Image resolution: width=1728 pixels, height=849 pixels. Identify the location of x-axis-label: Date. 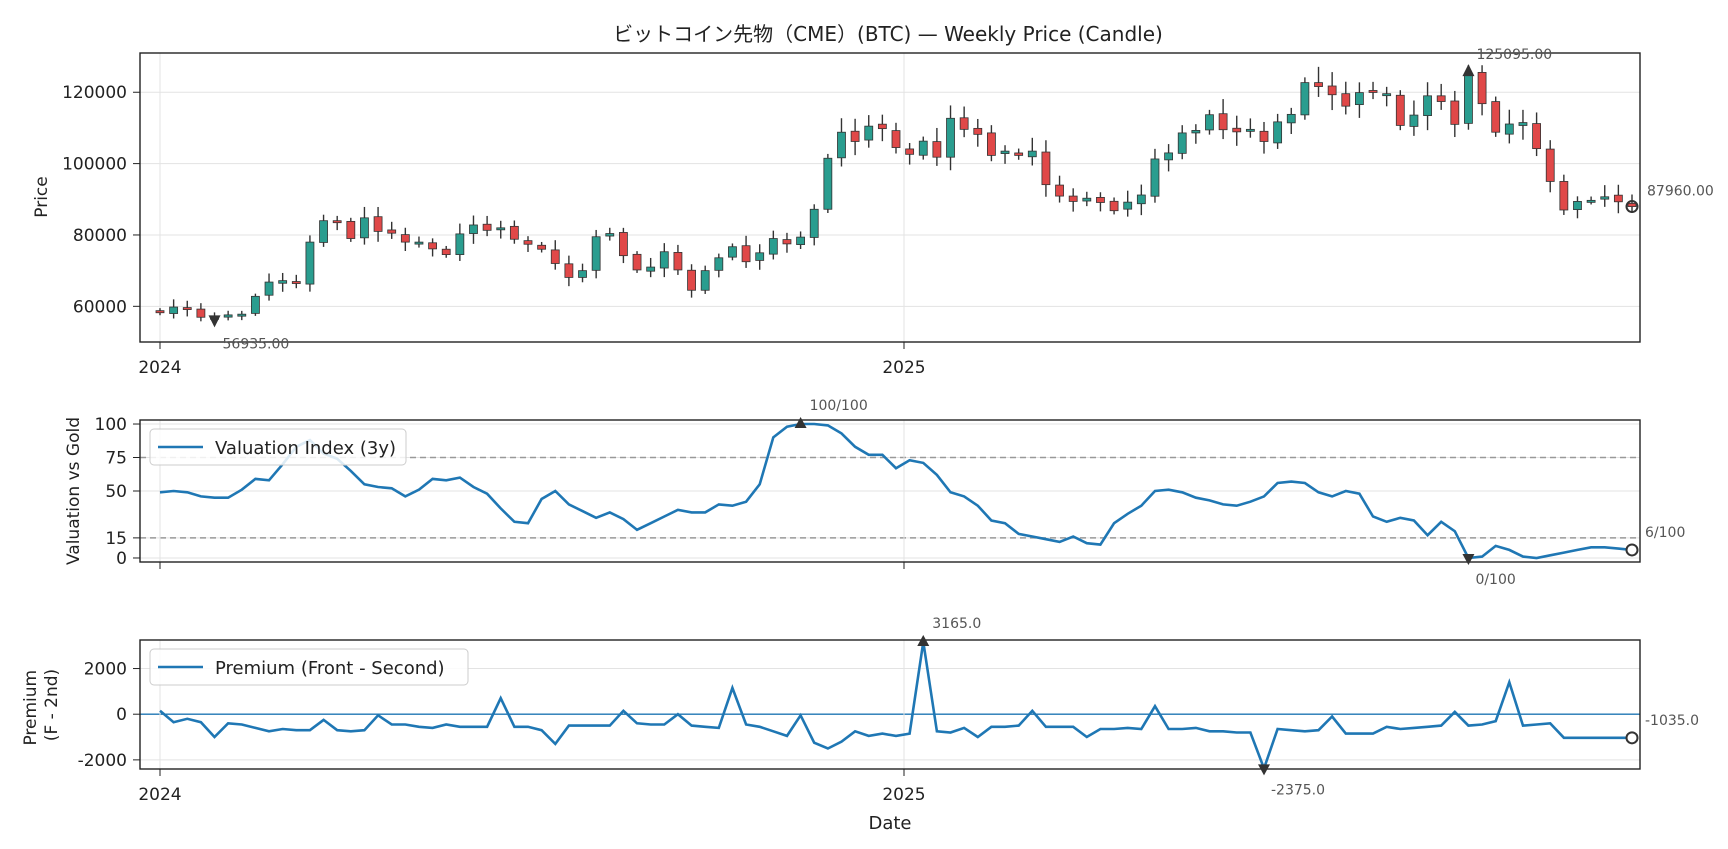
(889, 823).